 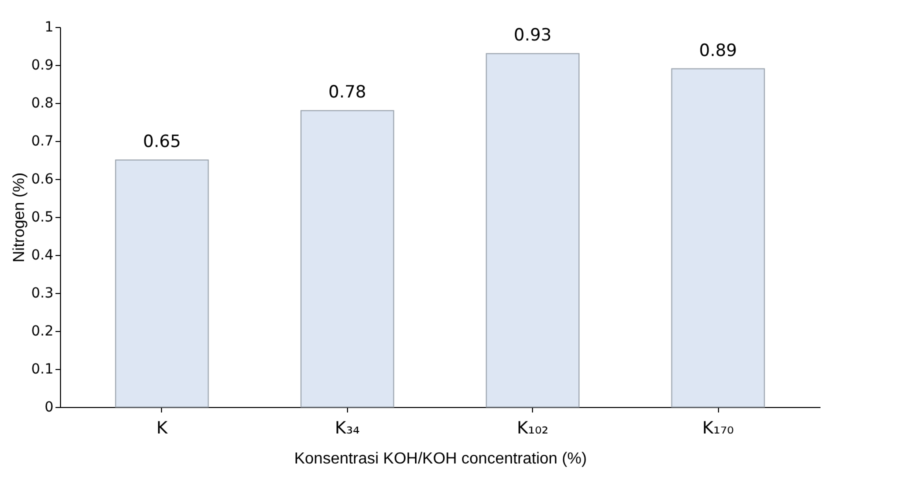 What do you see at coordinates (42, 104) in the screenshot?
I see `y-tick-label: 0.8` at bounding box center [42, 104].